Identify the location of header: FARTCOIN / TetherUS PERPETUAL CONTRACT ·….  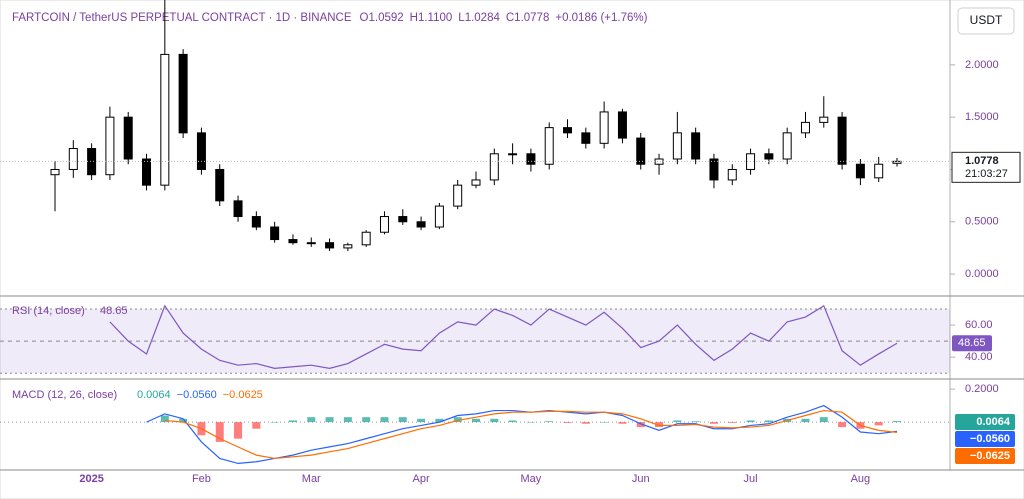
(330, 18).